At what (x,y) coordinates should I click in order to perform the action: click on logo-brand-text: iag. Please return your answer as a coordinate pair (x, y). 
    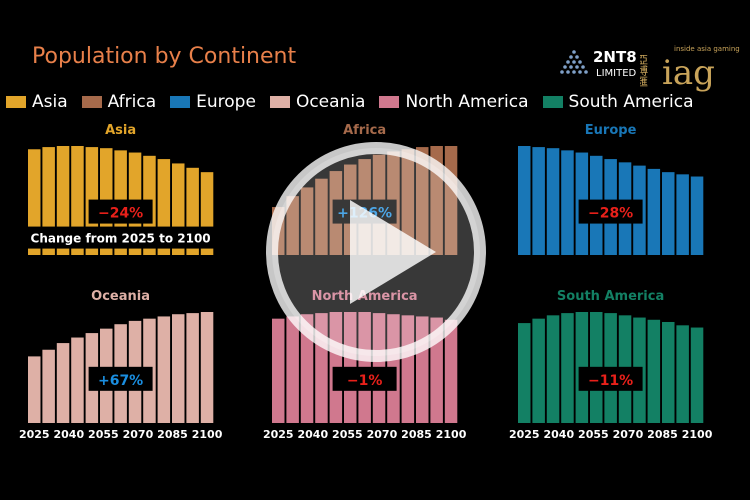
    Looking at the image, I should click on (688, 72).